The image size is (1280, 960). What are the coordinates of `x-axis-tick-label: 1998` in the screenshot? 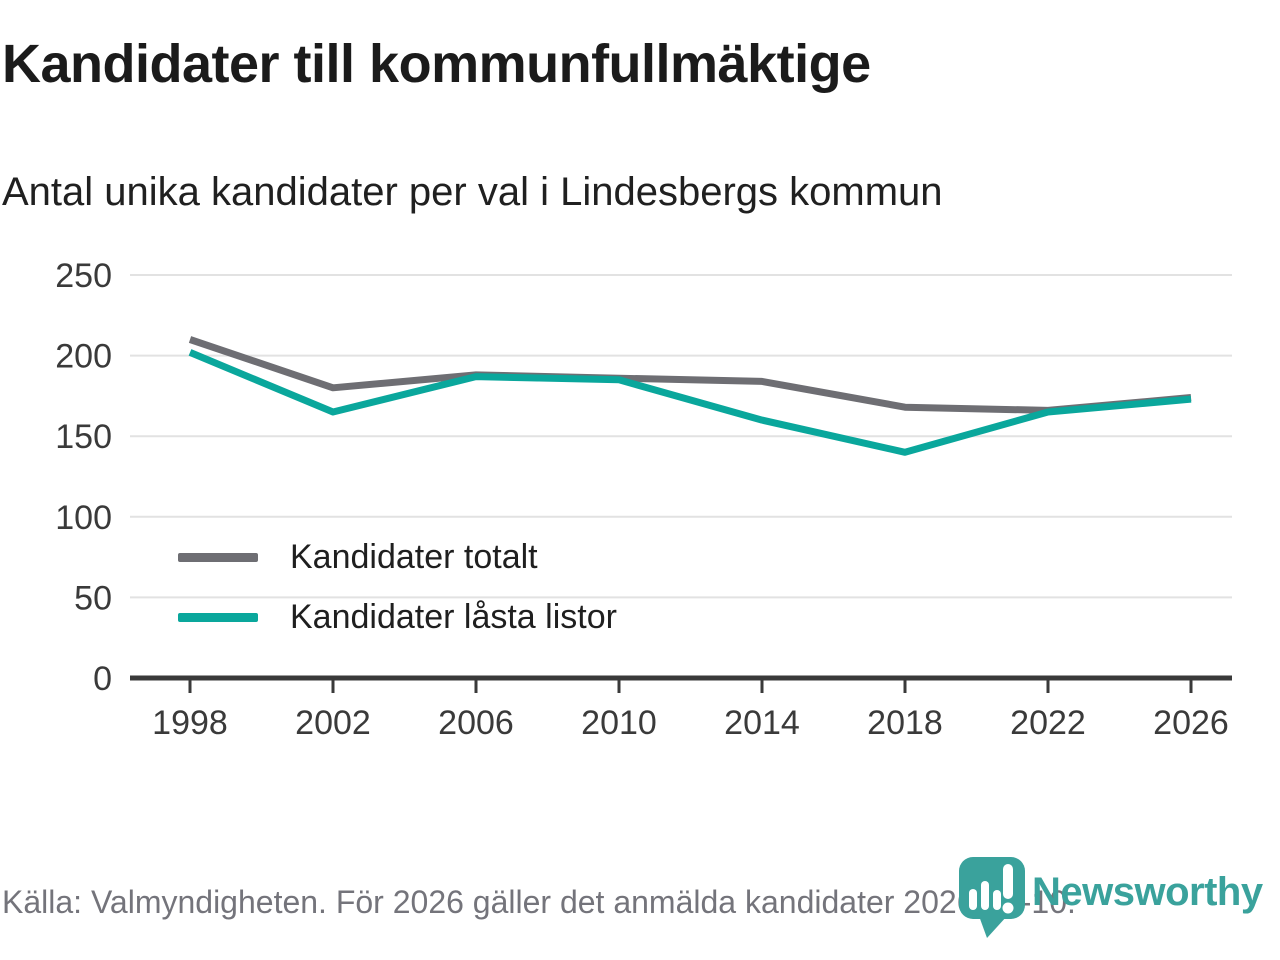 It's located at (190, 723).